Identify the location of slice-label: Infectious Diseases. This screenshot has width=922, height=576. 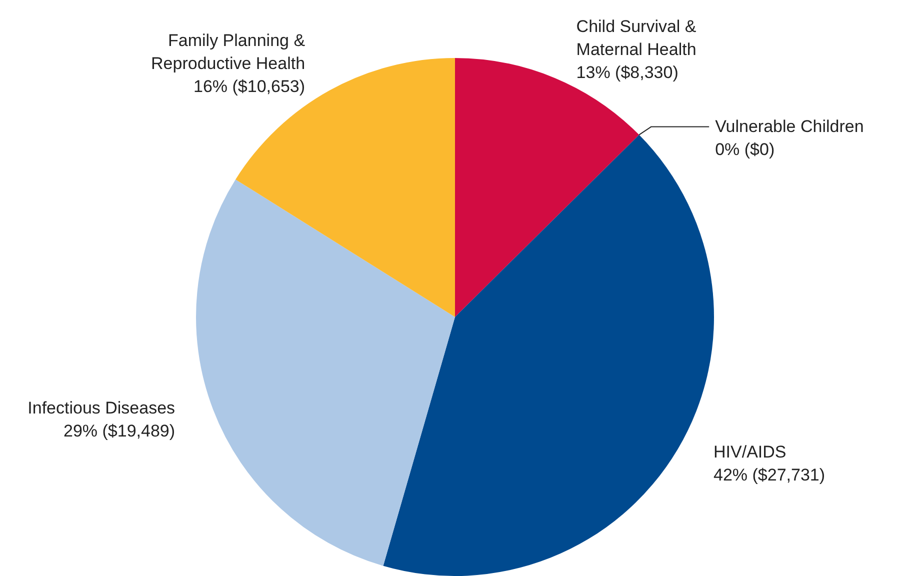
(102, 408).